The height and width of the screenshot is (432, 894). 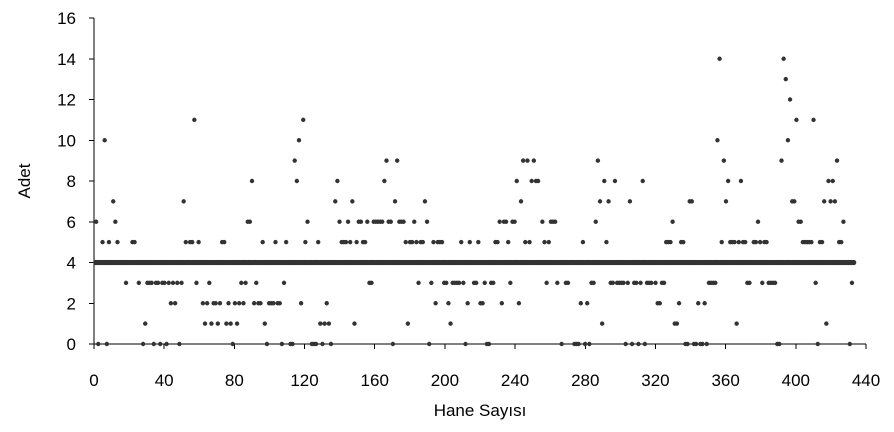 I want to click on y-tick-label: 2, so click(x=71, y=303).